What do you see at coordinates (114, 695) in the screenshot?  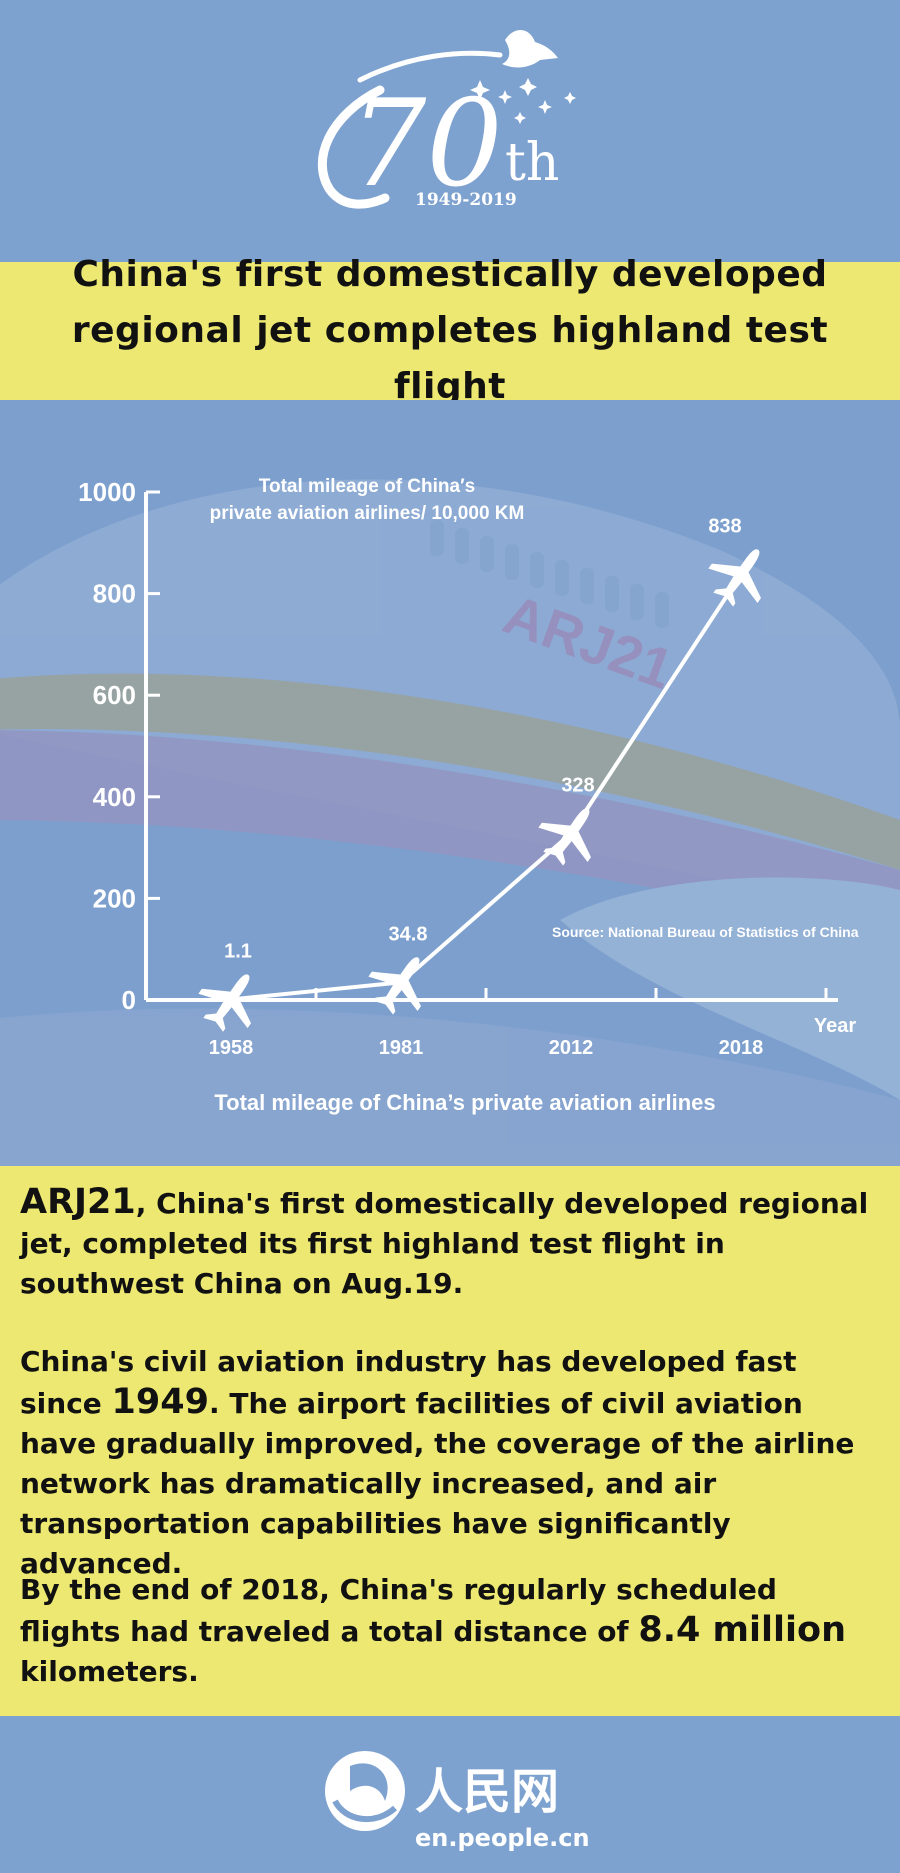 I see `y-tick-label: 600` at bounding box center [114, 695].